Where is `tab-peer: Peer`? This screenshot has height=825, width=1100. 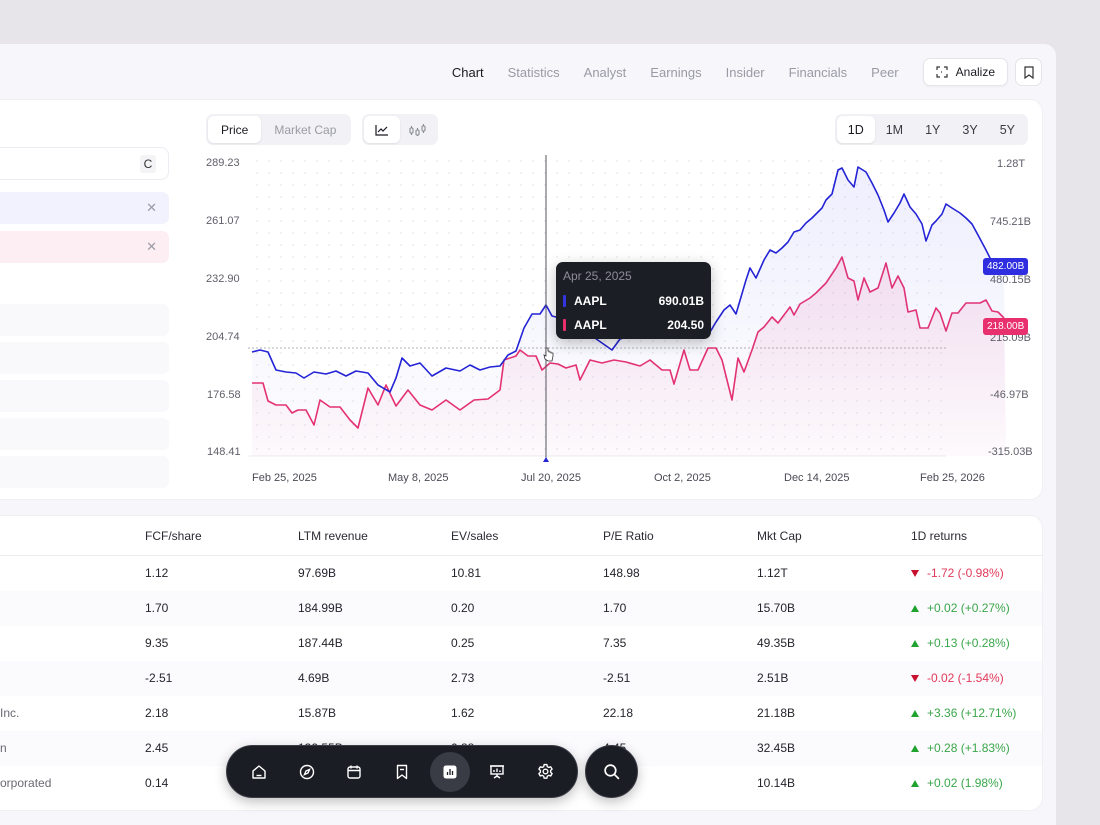 tab-peer: Peer is located at coordinates (885, 72).